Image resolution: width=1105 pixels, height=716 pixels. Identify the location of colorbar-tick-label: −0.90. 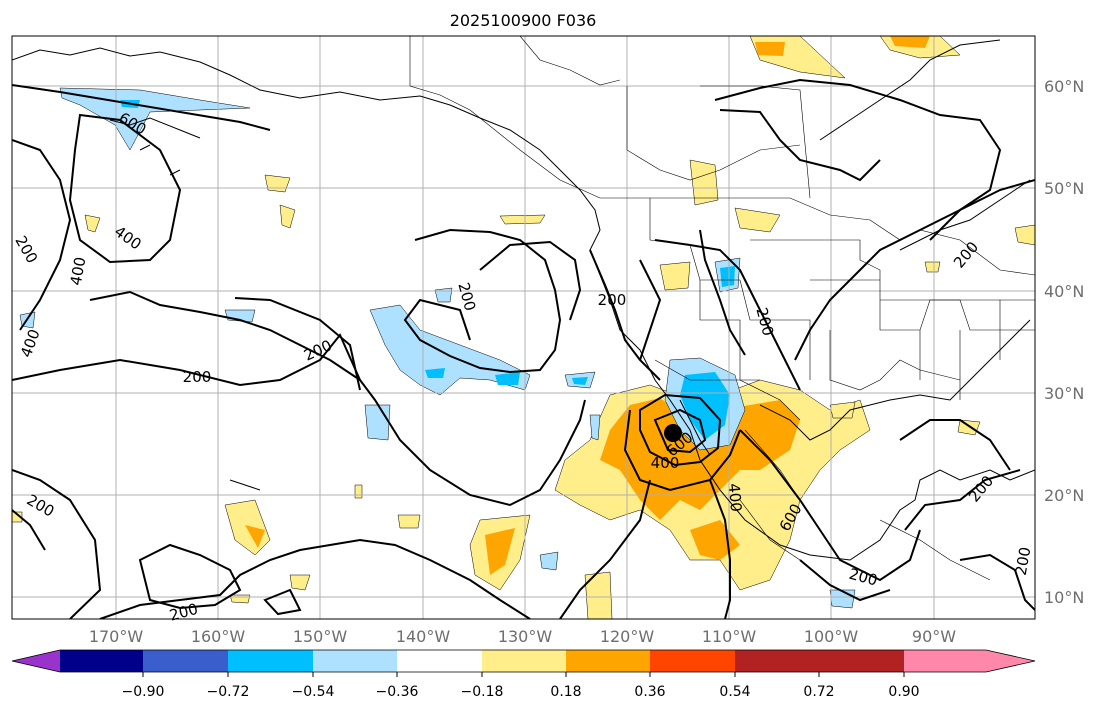
(143, 692).